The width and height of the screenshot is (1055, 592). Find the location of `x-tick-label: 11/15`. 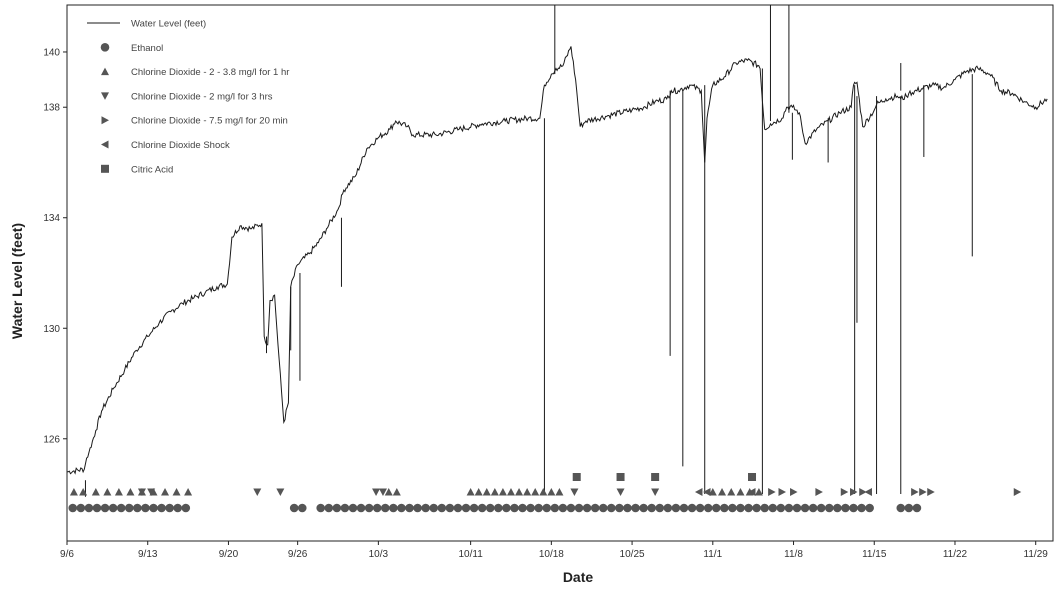

x-tick-label: 11/15 is located at coordinates (874, 554).